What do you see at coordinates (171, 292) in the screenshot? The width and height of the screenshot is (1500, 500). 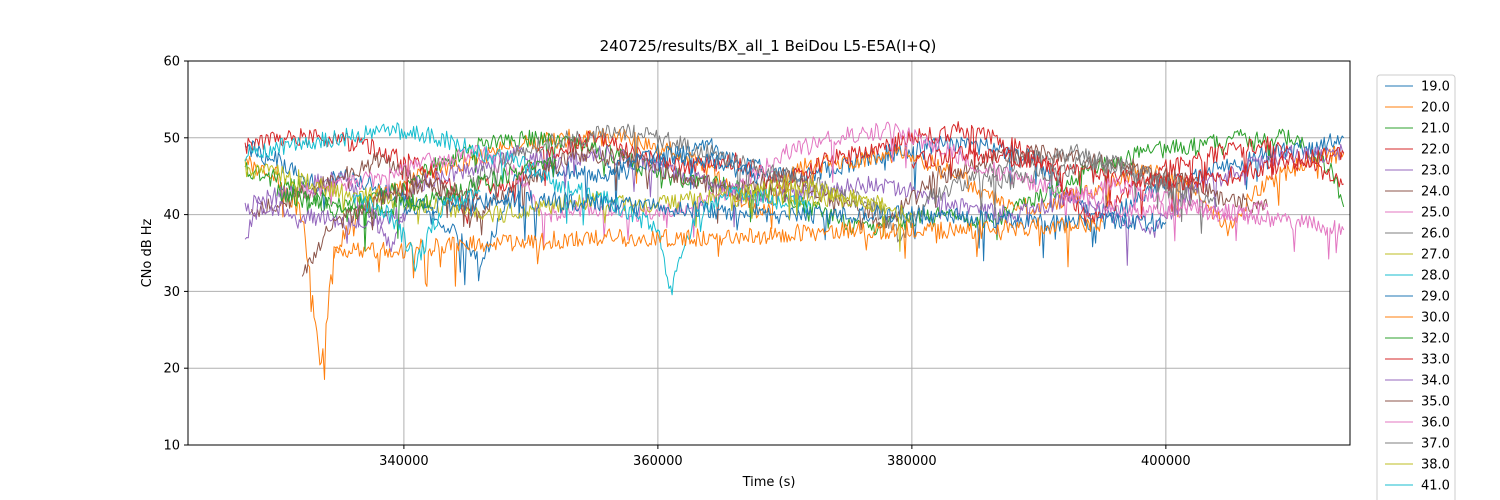 I see `y-tick-label: 30` at bounding box center [171, 292].